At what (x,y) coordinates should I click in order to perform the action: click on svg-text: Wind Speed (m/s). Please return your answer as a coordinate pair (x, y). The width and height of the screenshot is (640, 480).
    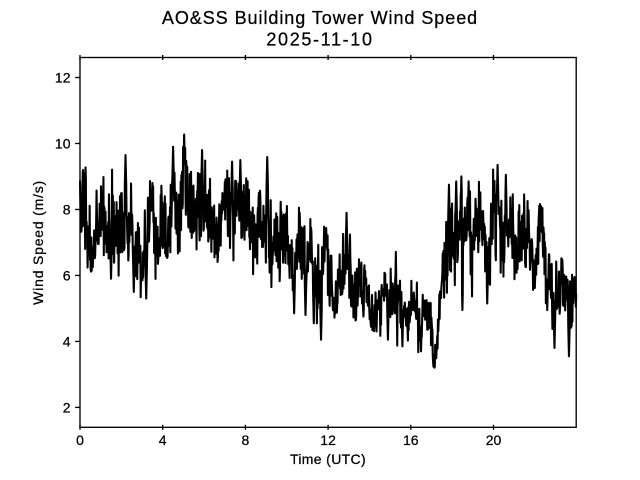
    Looking at the image, I should click on (38, 242).